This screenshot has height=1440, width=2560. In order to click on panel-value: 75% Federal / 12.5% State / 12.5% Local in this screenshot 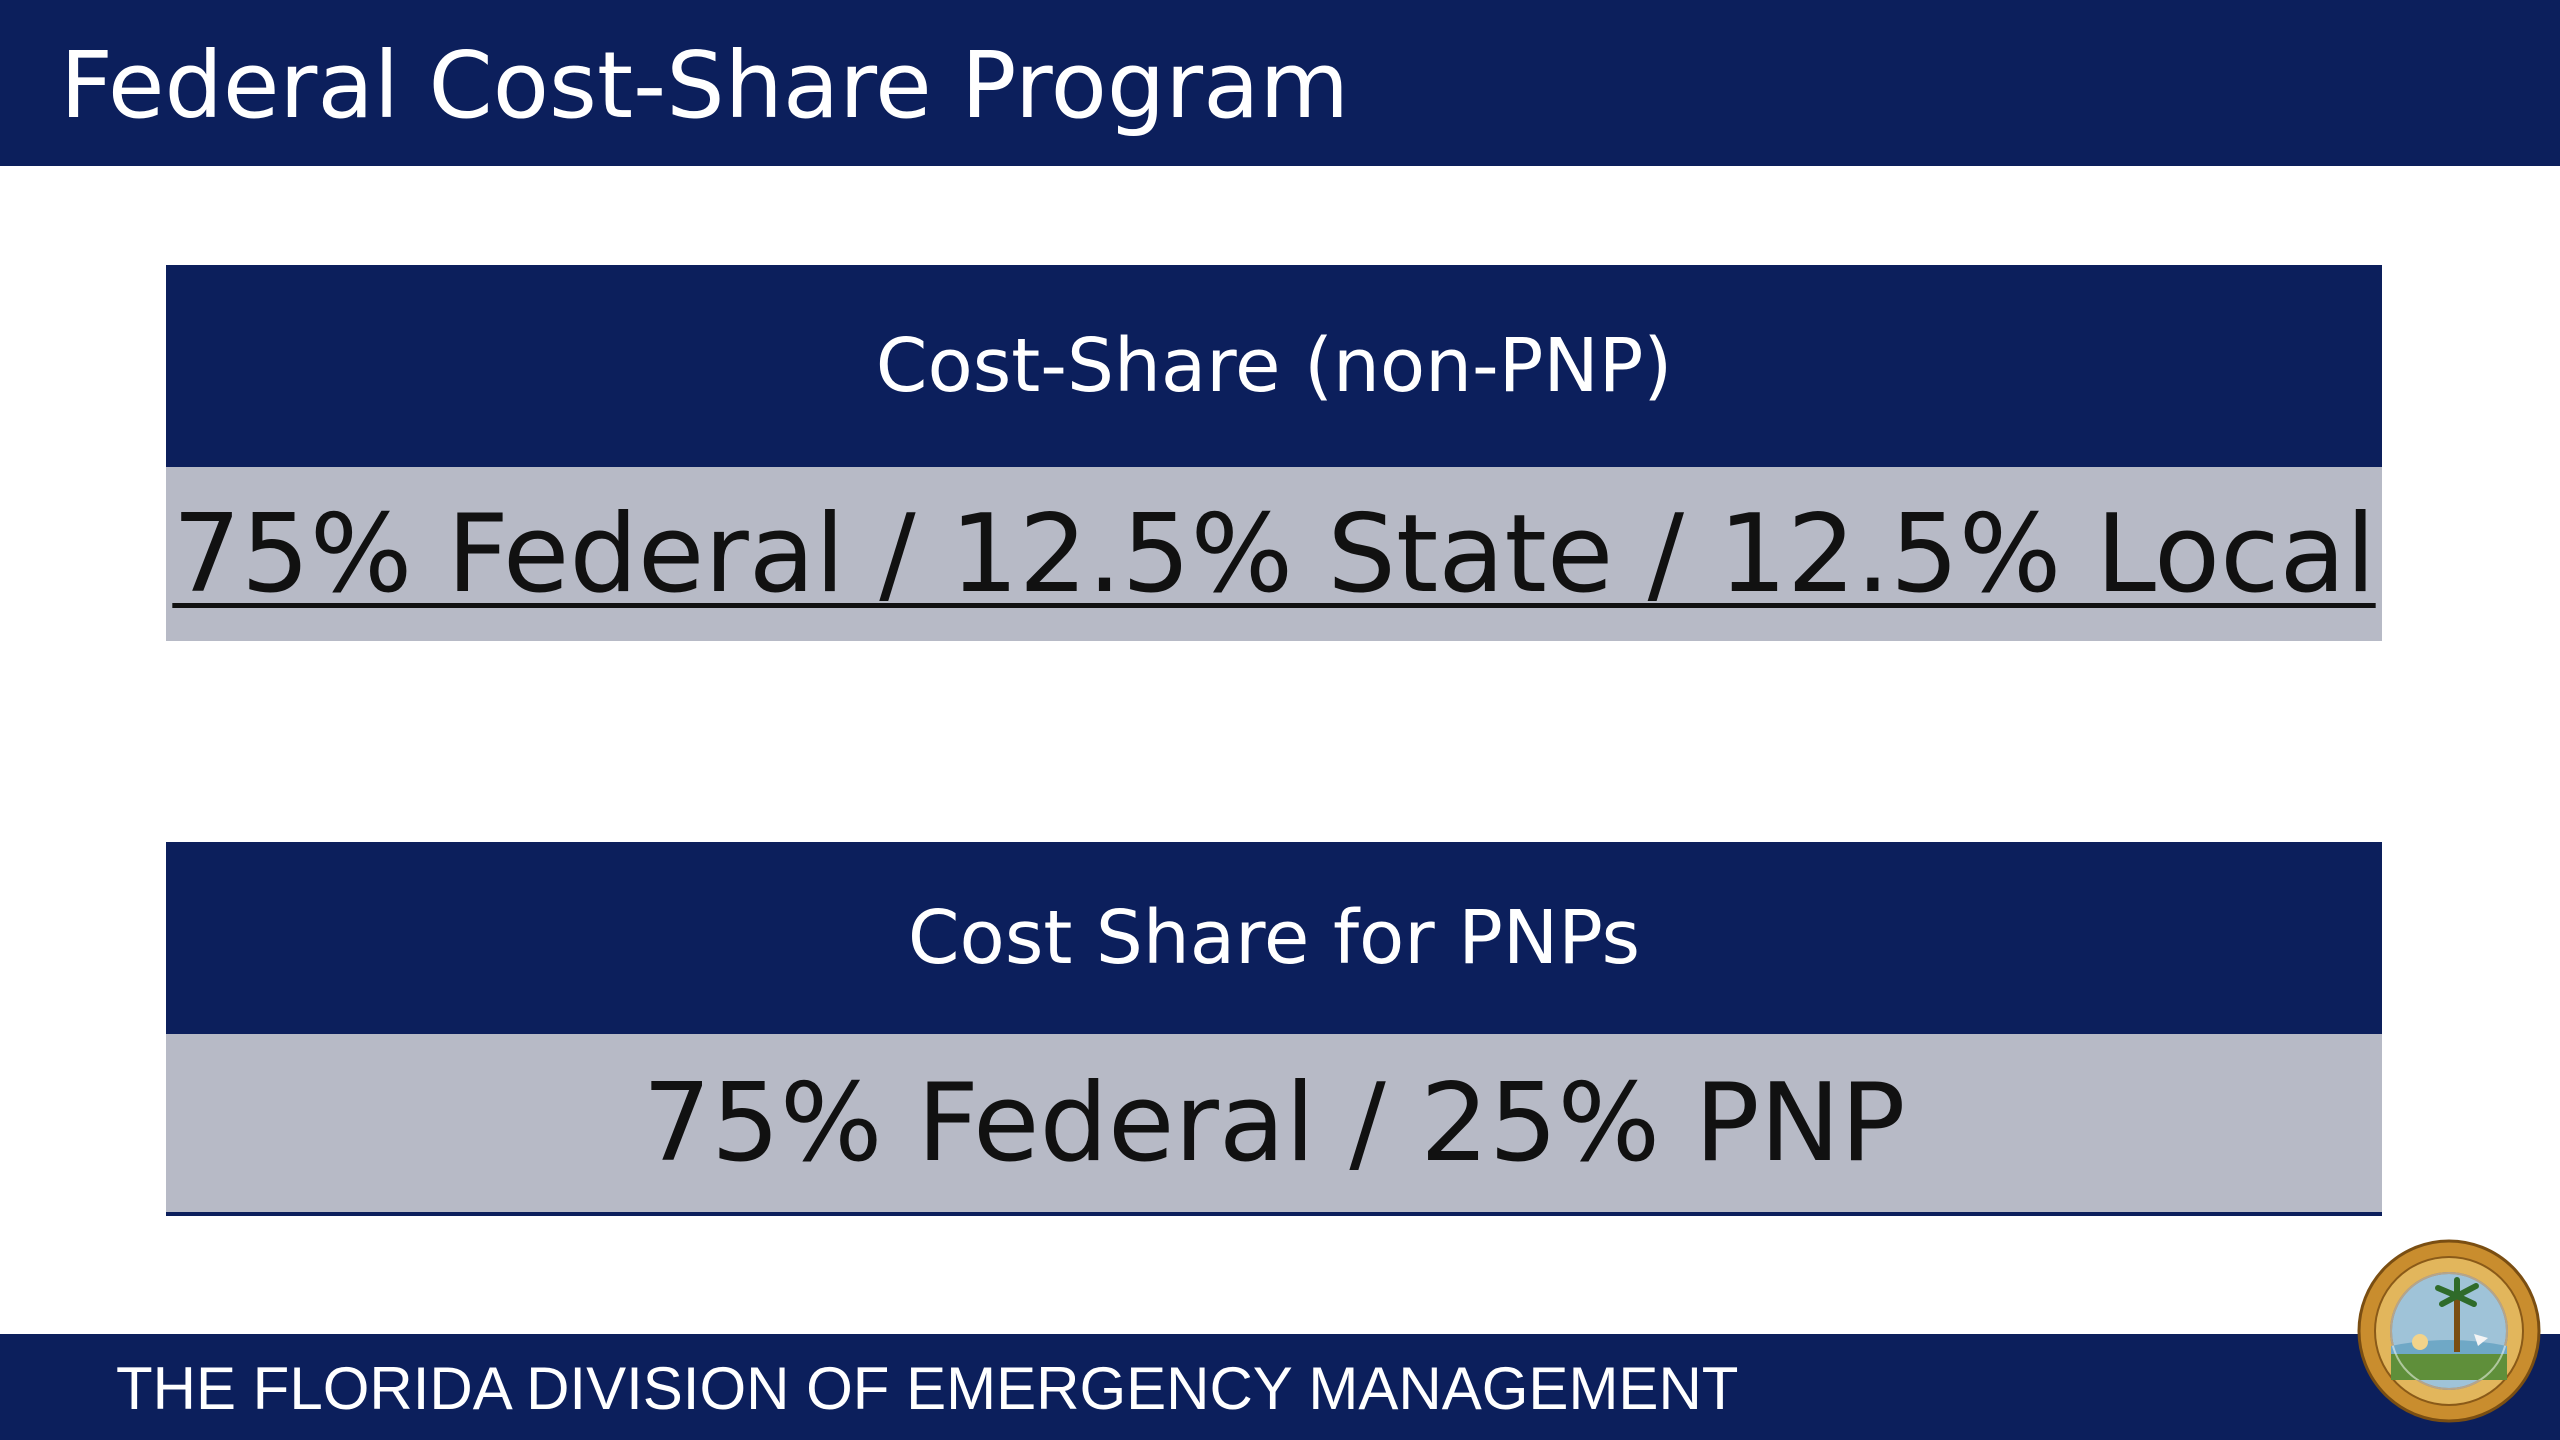, I will do `click(1274, 554)`.